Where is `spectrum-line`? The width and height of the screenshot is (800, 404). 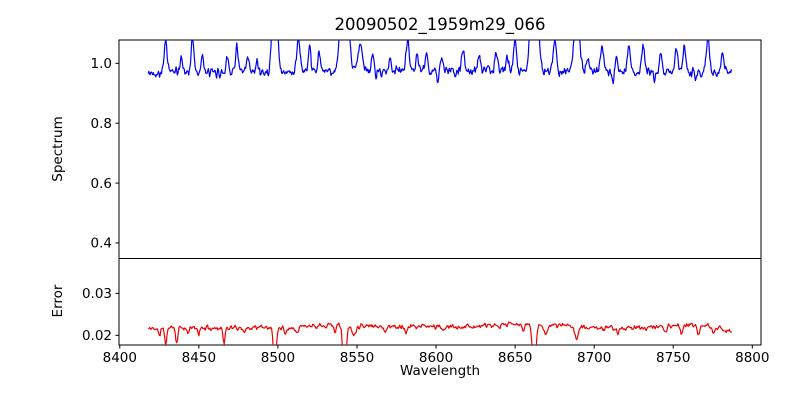 spectrum-line is located at coordinates (439, 62).